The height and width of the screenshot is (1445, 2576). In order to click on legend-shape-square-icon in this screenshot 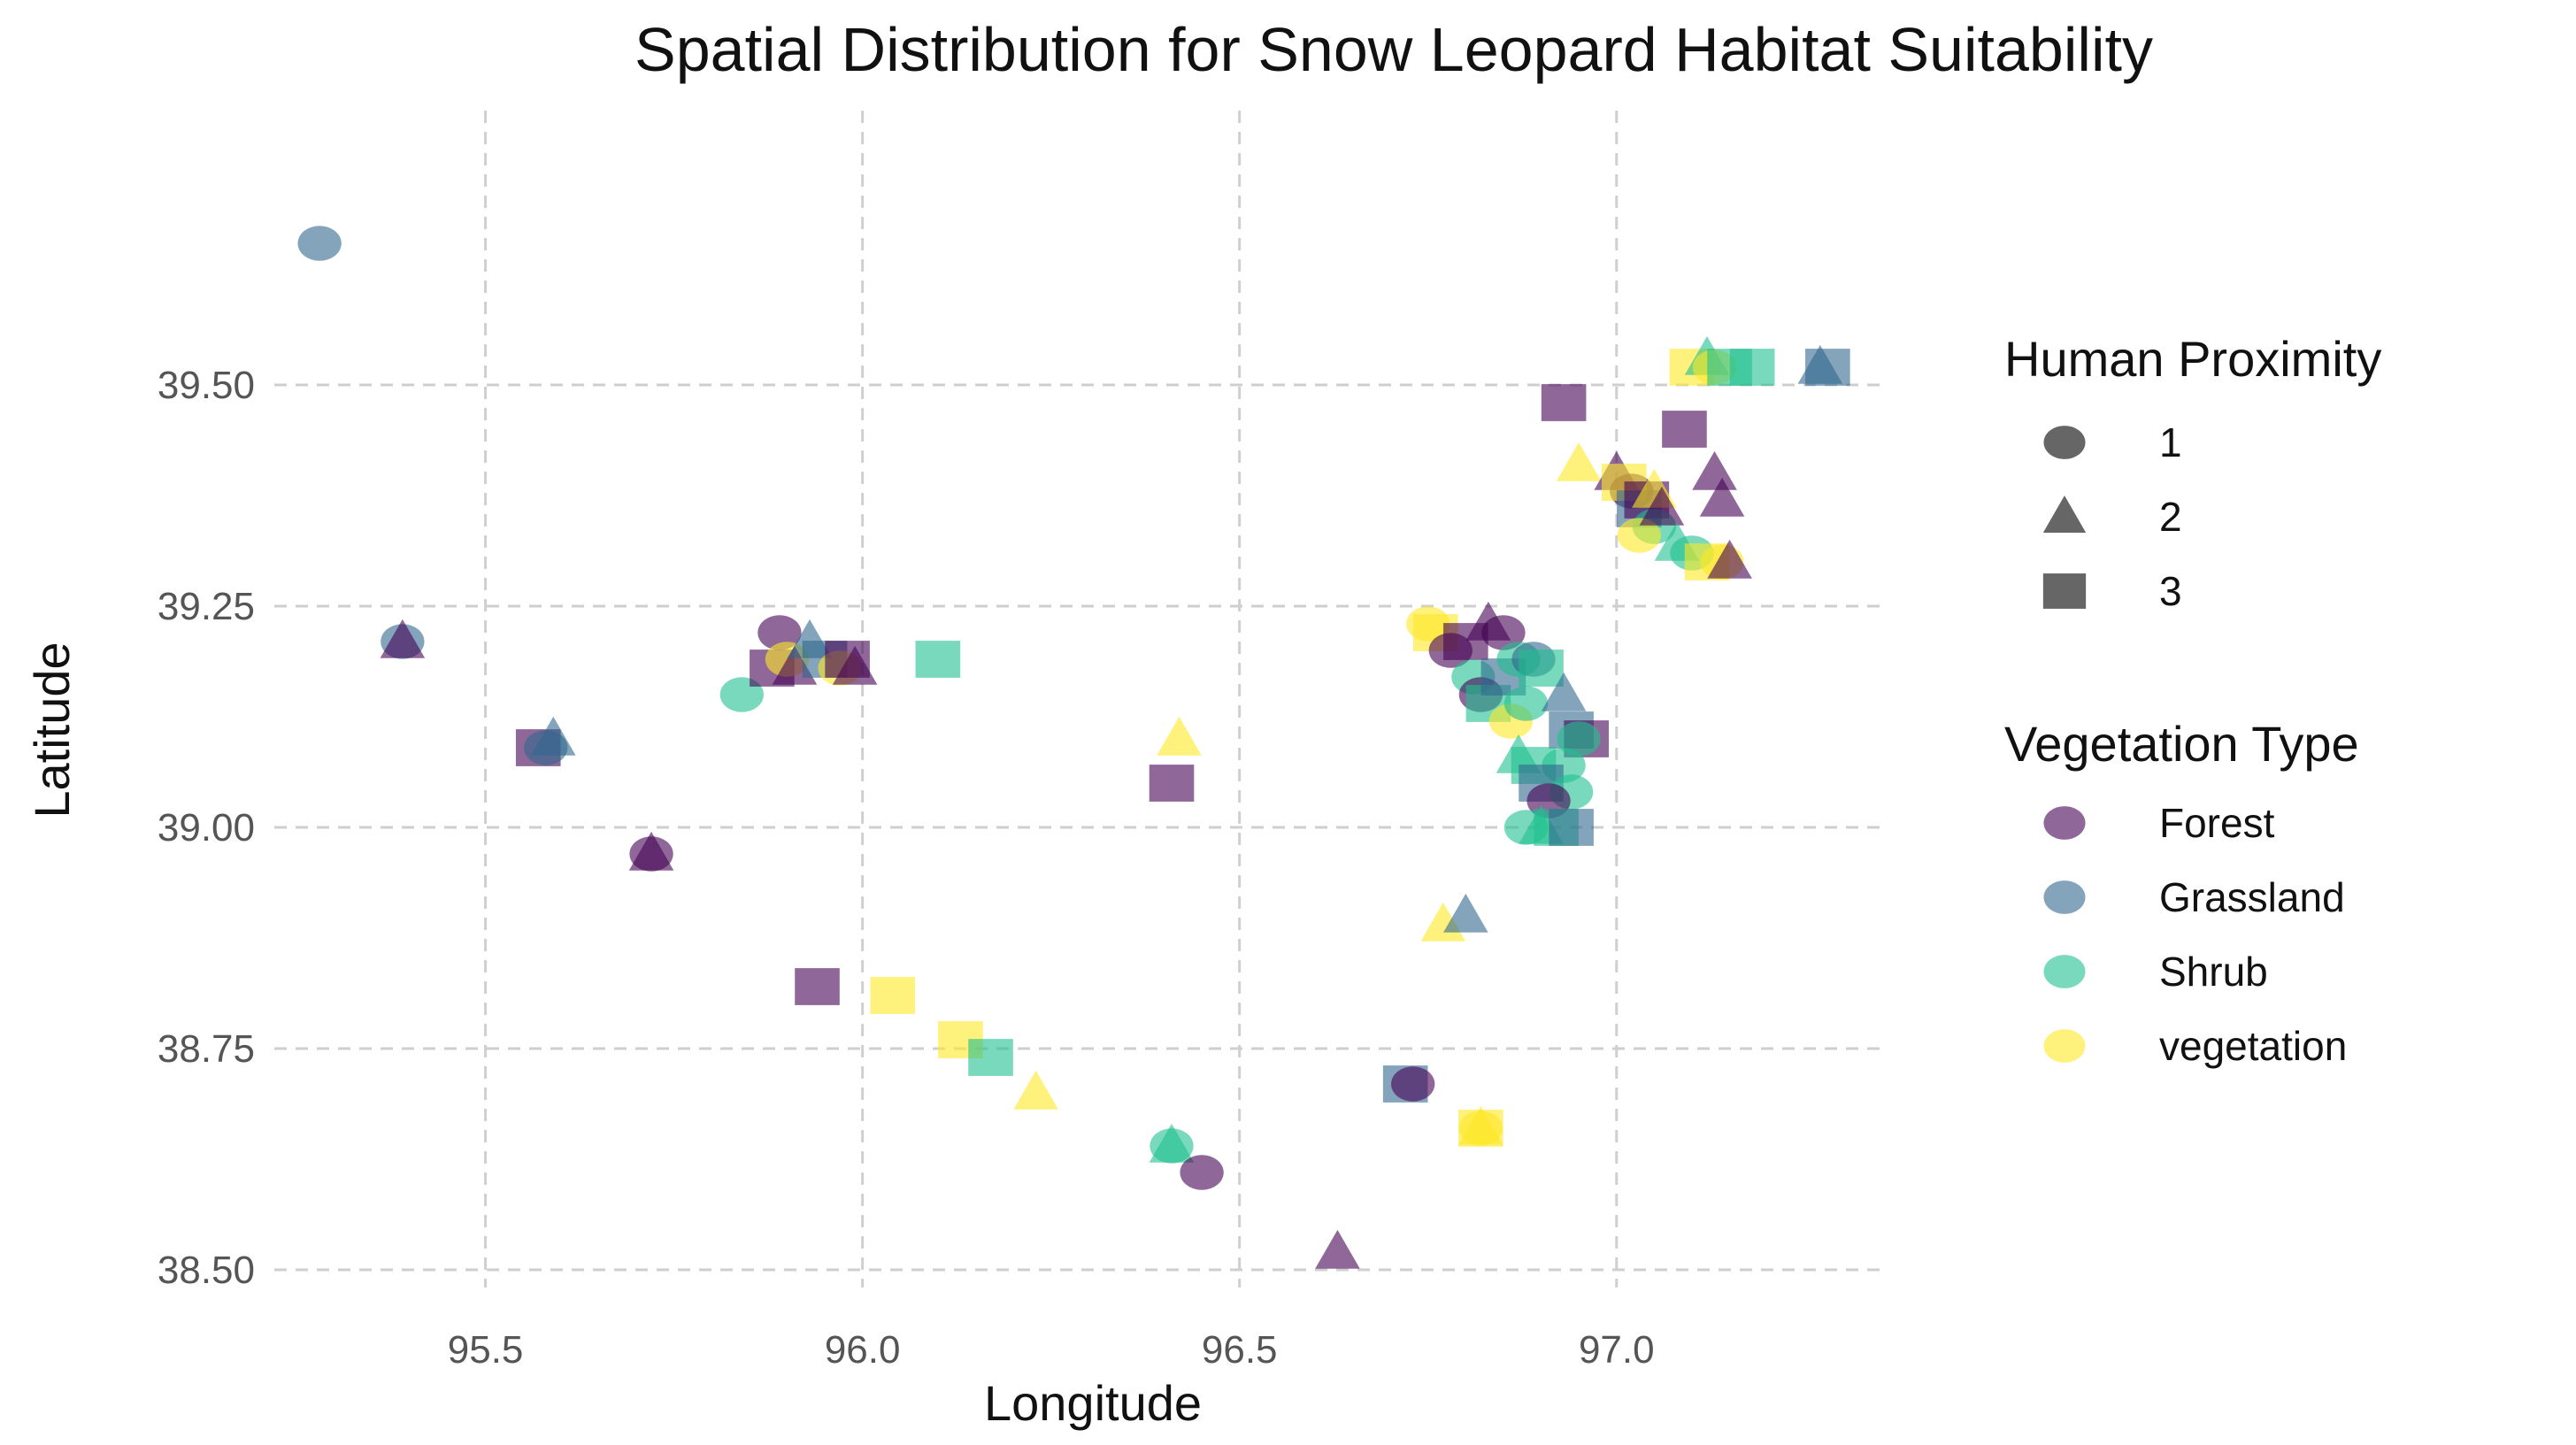, I will do `click(2064, 591)`.